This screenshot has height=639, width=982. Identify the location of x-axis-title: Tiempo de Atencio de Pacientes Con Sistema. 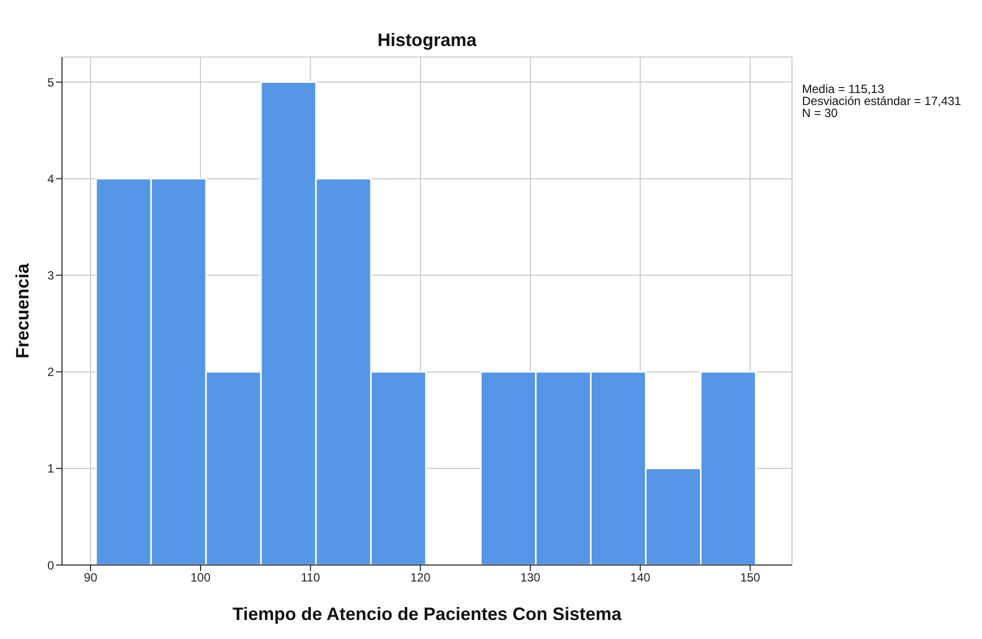
(427, 614).